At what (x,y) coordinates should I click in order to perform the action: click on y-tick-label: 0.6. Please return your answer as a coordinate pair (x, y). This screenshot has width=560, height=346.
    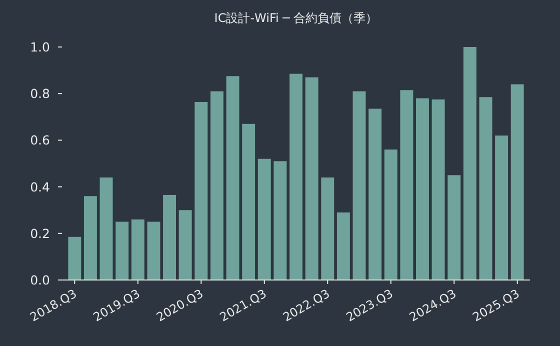
    Looking at the image, I should click on (40, 140).